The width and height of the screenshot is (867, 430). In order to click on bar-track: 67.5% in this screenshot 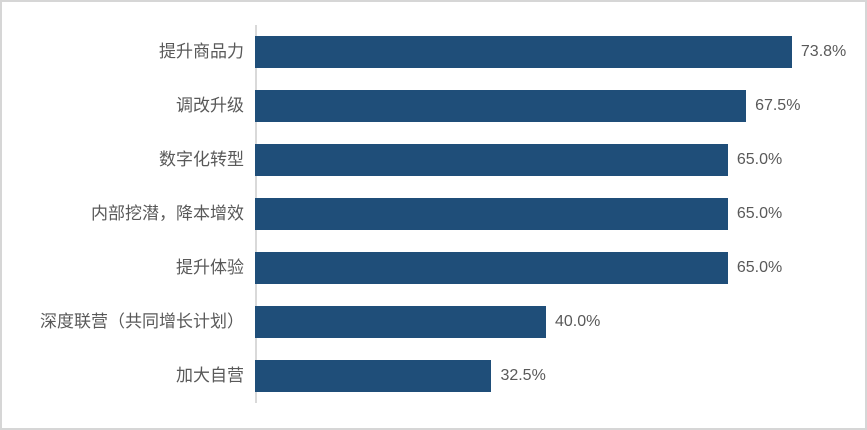, I will do `click(546, 106)`.